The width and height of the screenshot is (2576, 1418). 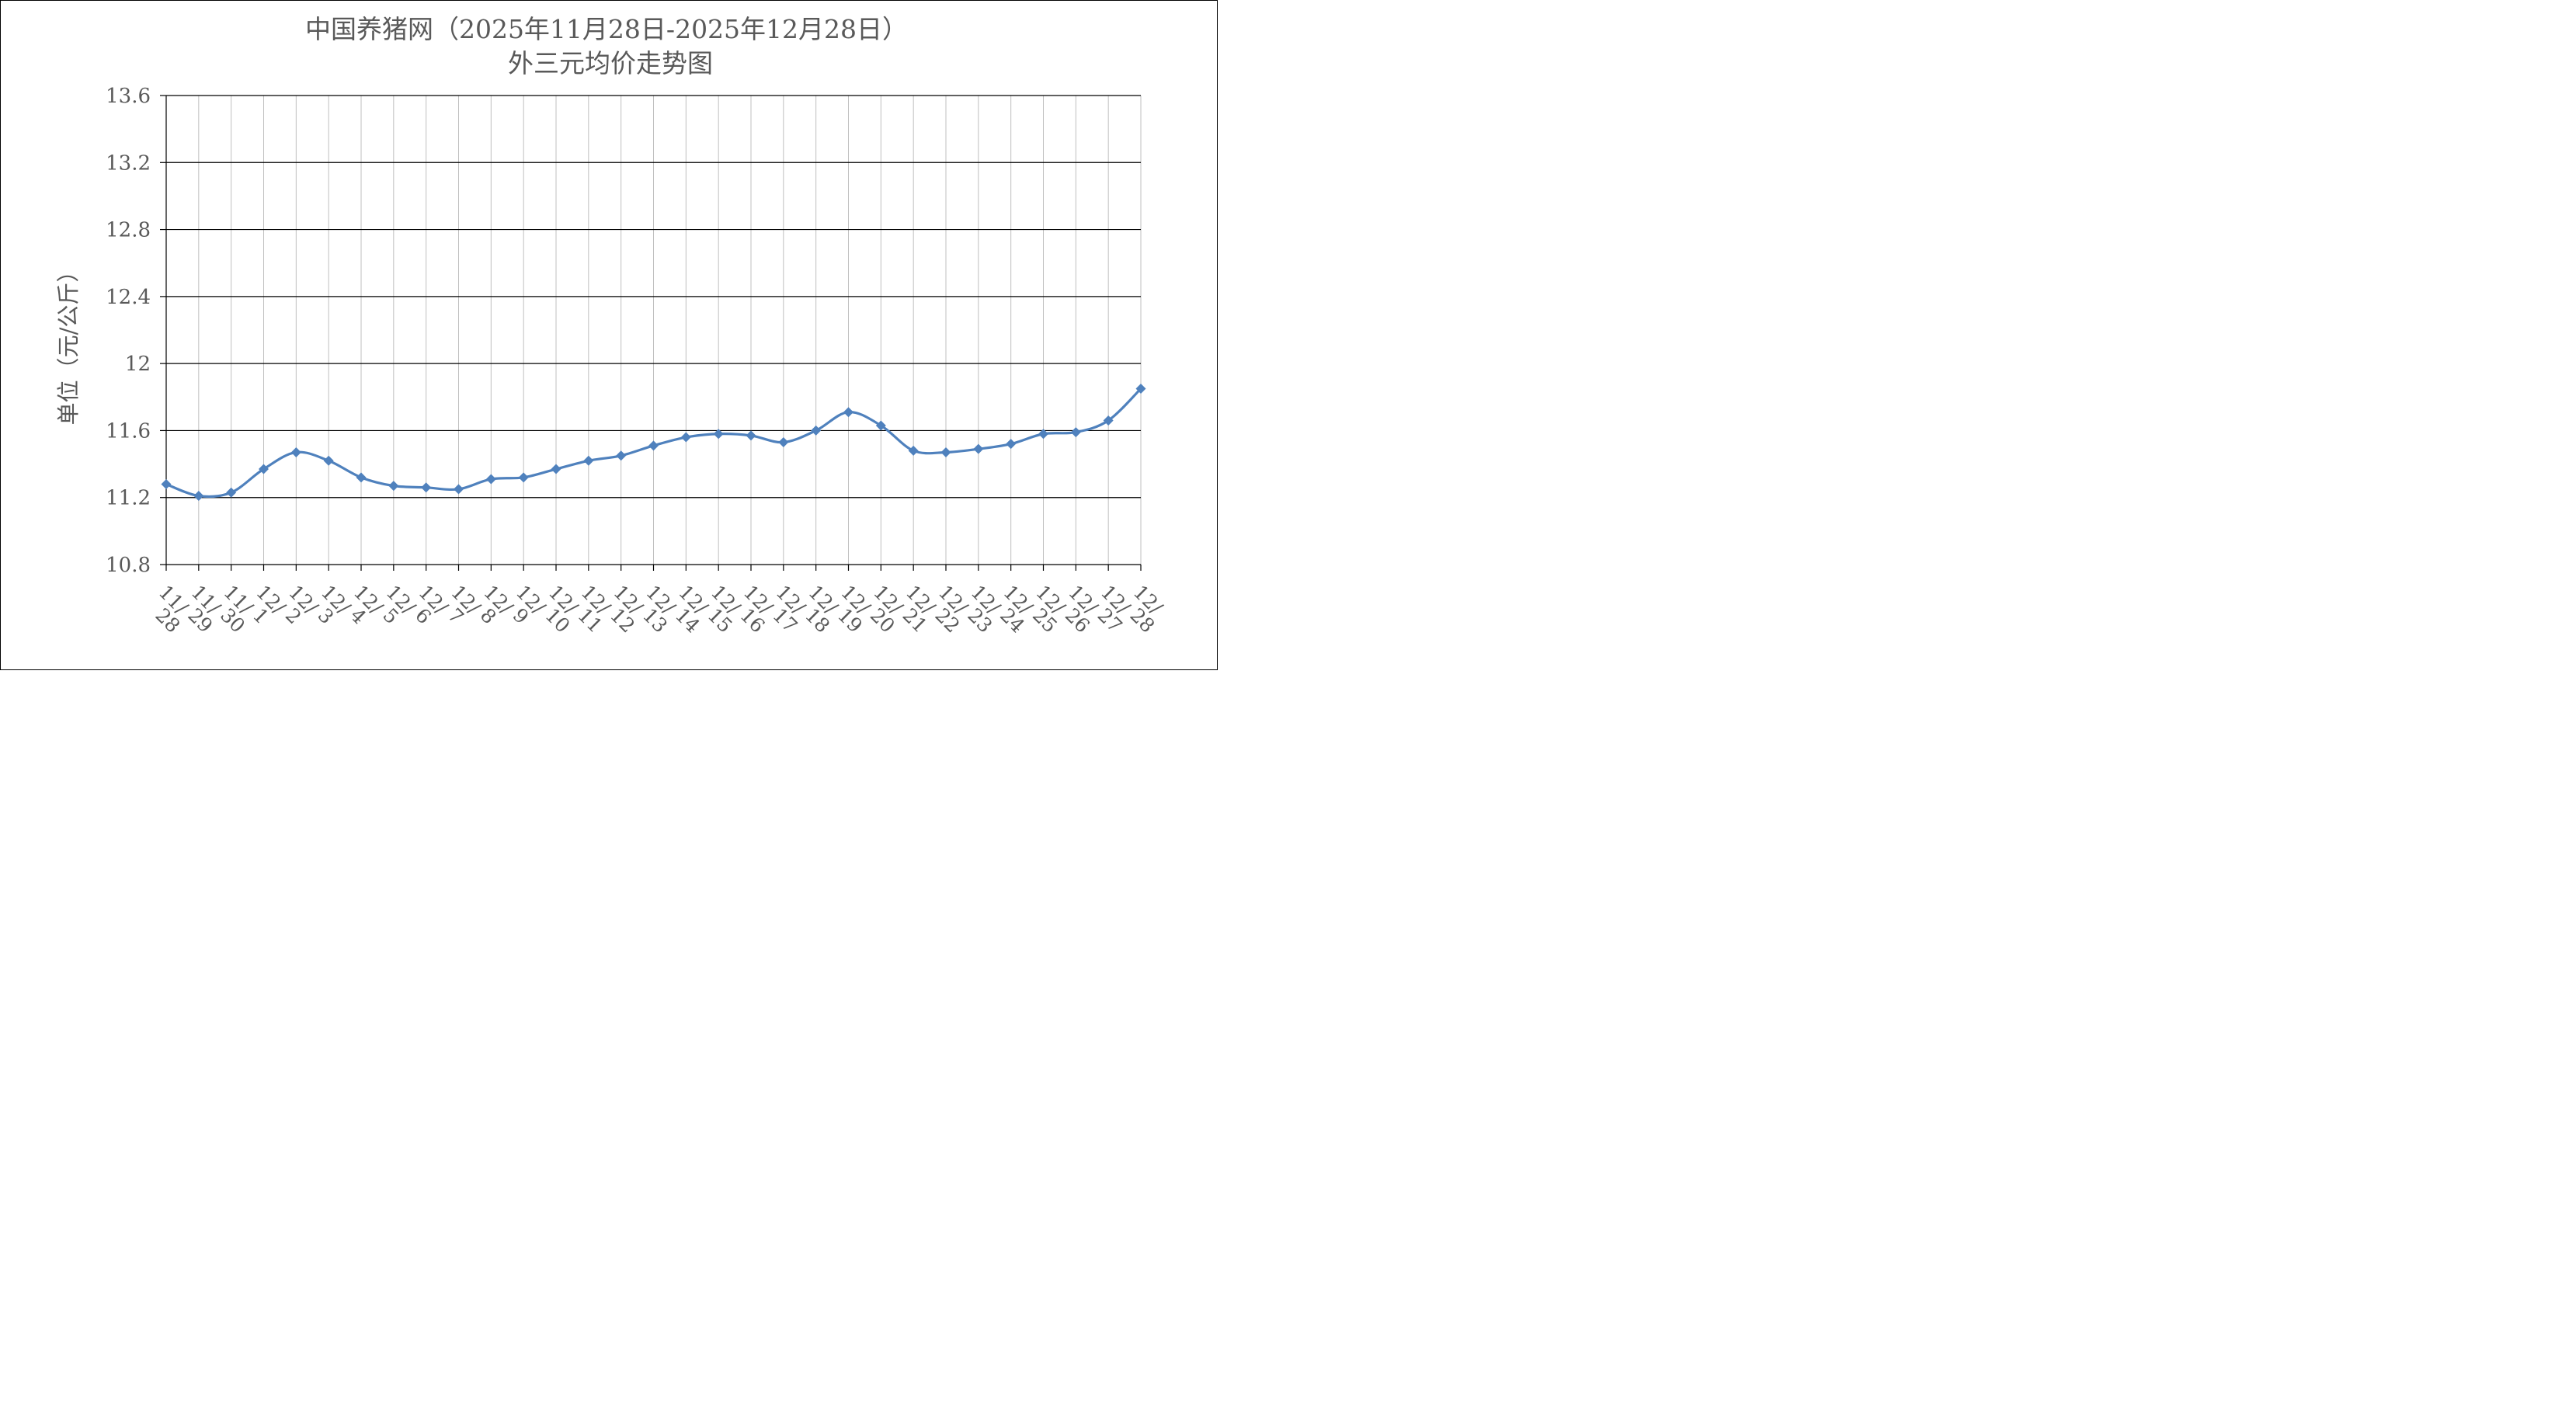 I want to click on y-tick-label: 12, so click(x=138, y=364).